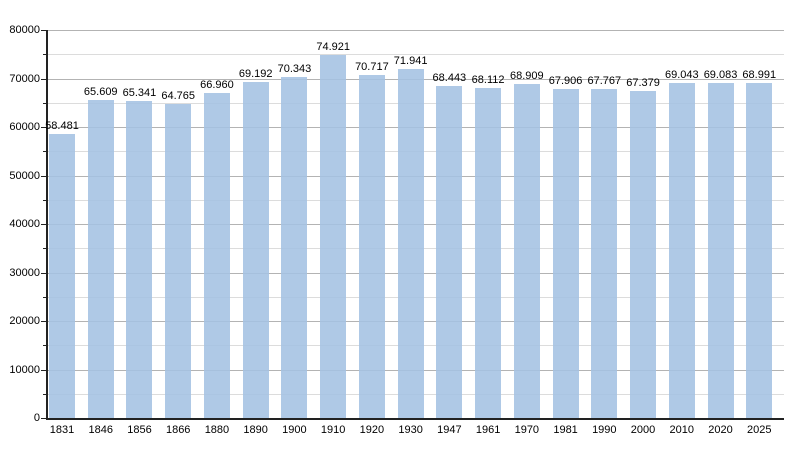  Describe the element at coordinates (62, 430) in the screenshot. I see `x-tick-label-1831: 1831` at that location.